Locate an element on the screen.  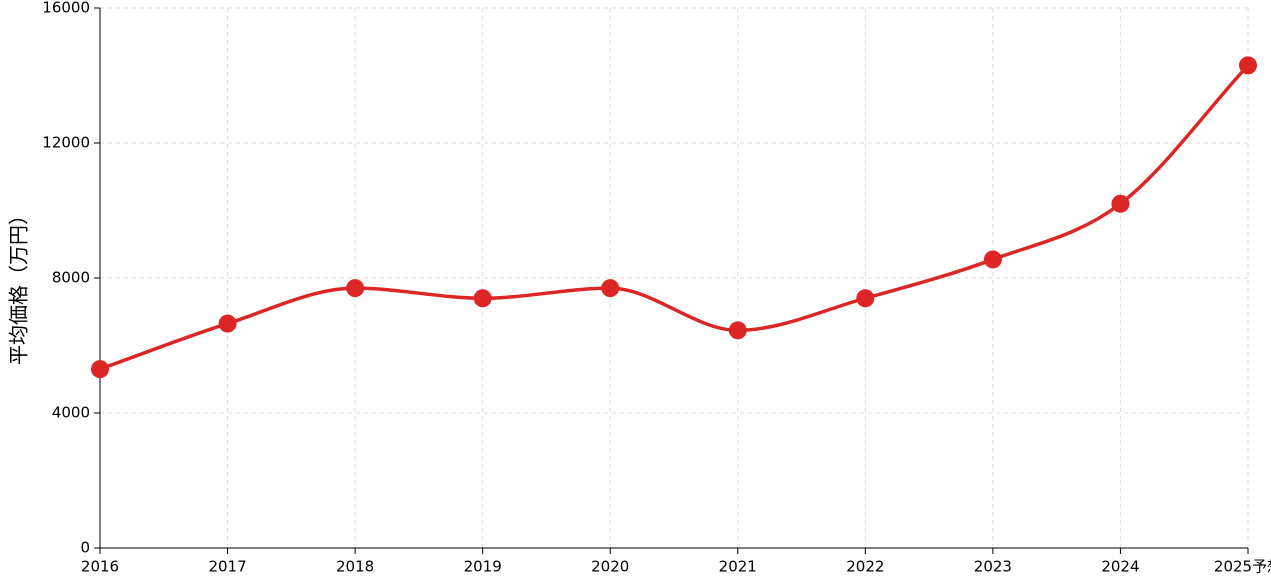
y-tick-label: 4000 is located at coordinates (71, 413).